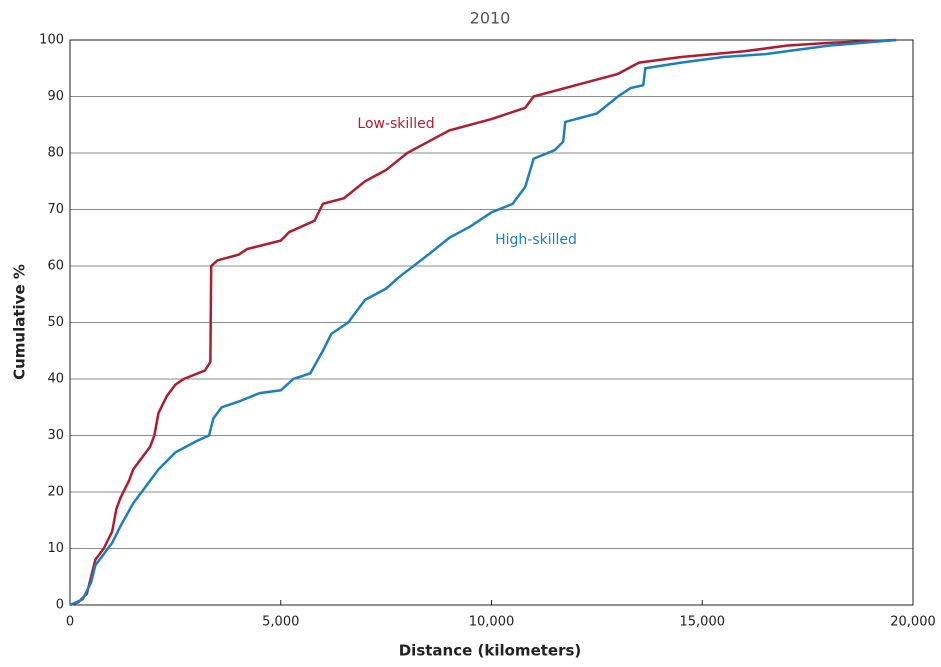  Describe the element at coordinates (55, 492) in the screenshot. I see `y-tick-label: 20` at that location.